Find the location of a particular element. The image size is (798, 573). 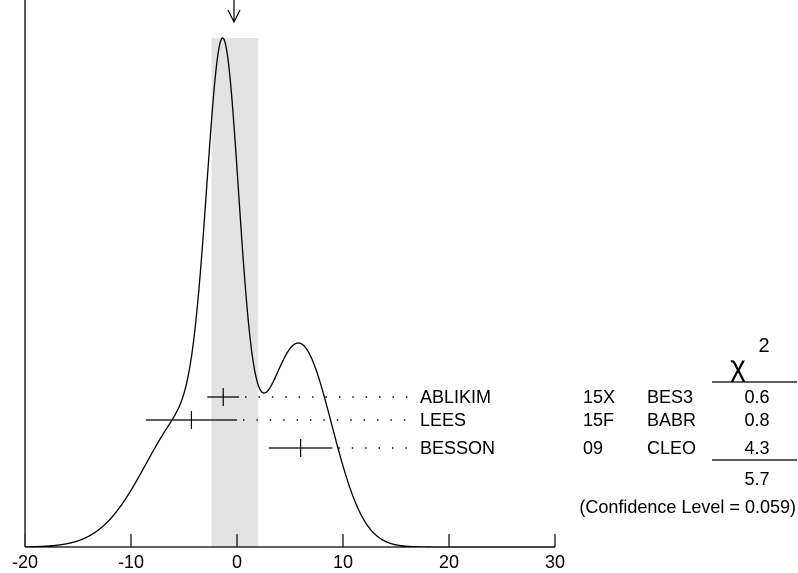

confidence-level: (Confidence Level = 0.059) is located at coordinates (687, 507).